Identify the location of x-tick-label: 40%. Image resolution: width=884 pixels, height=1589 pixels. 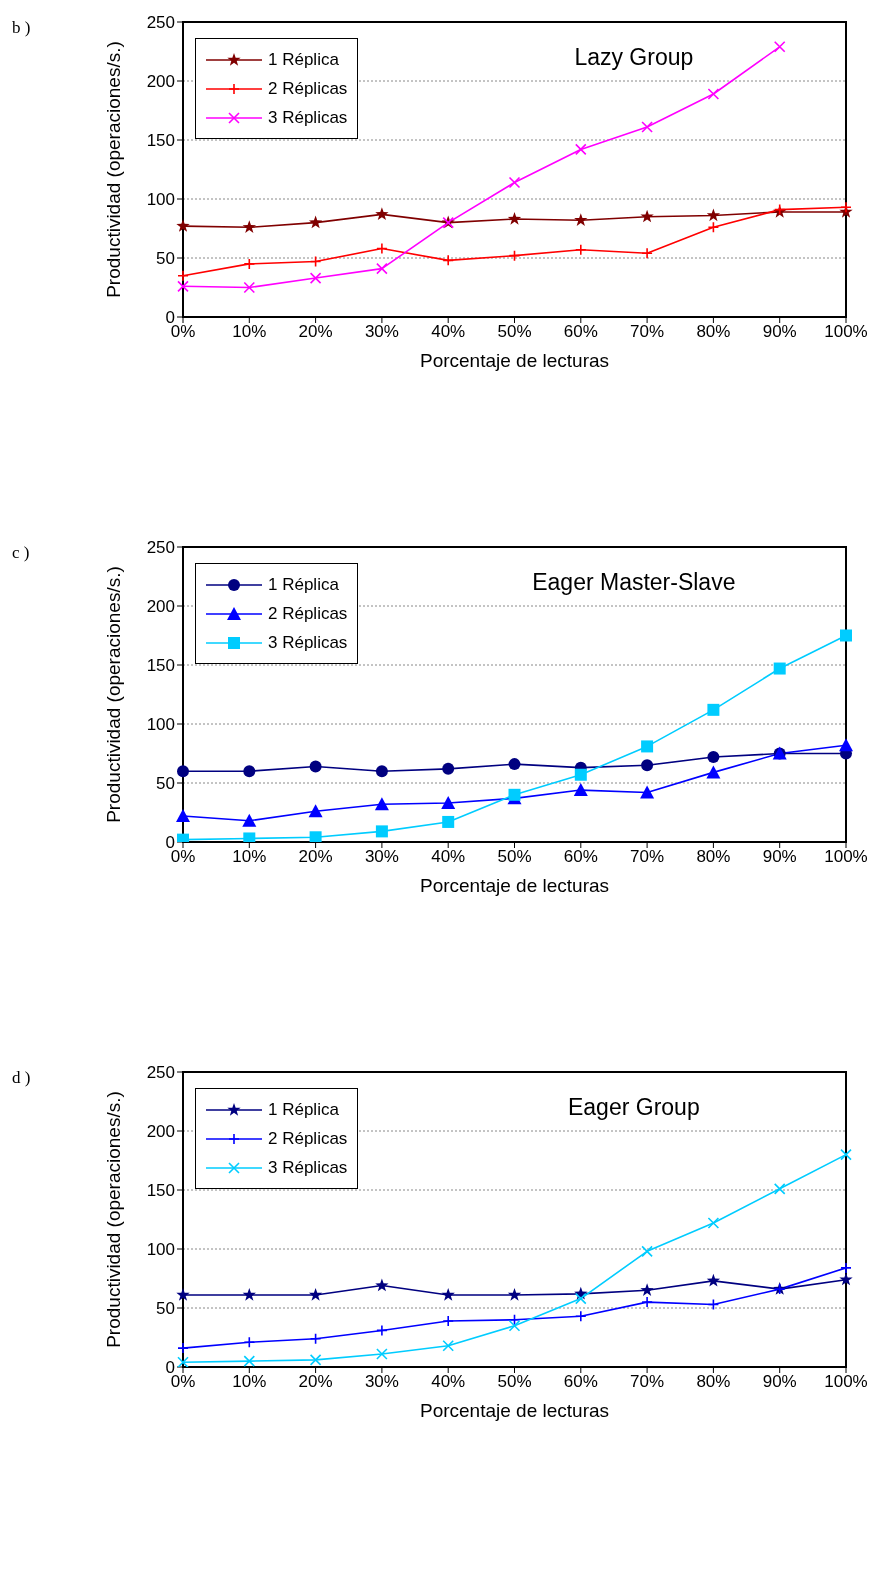
(448, 1382).